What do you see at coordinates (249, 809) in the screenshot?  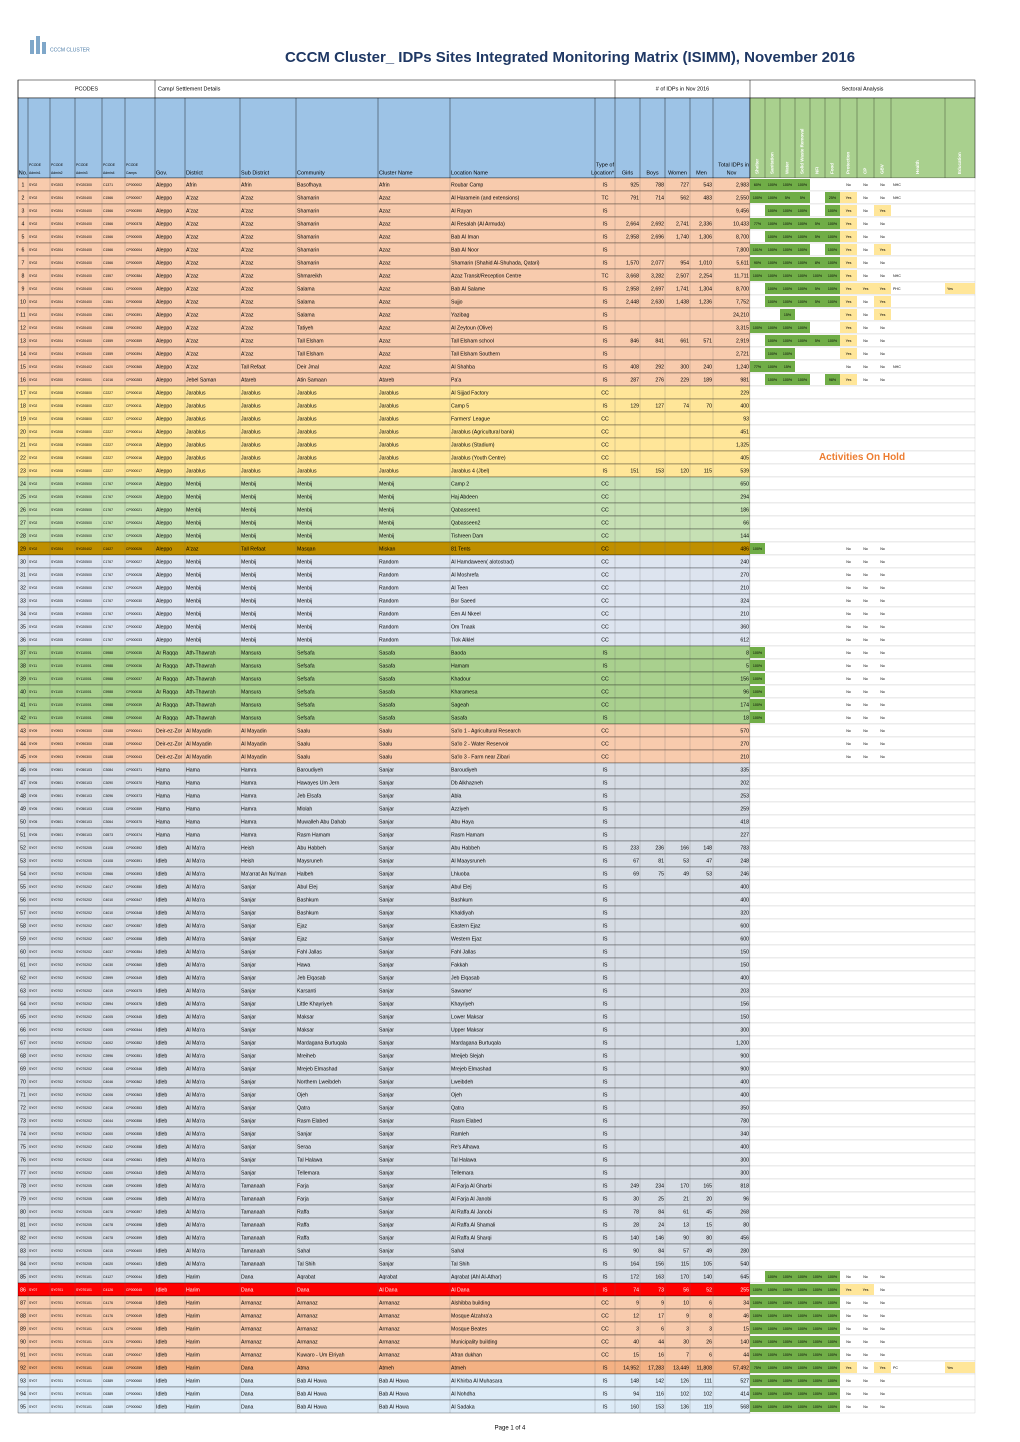 I see `cell-text: Hamra` at bounding box center [249, 809].